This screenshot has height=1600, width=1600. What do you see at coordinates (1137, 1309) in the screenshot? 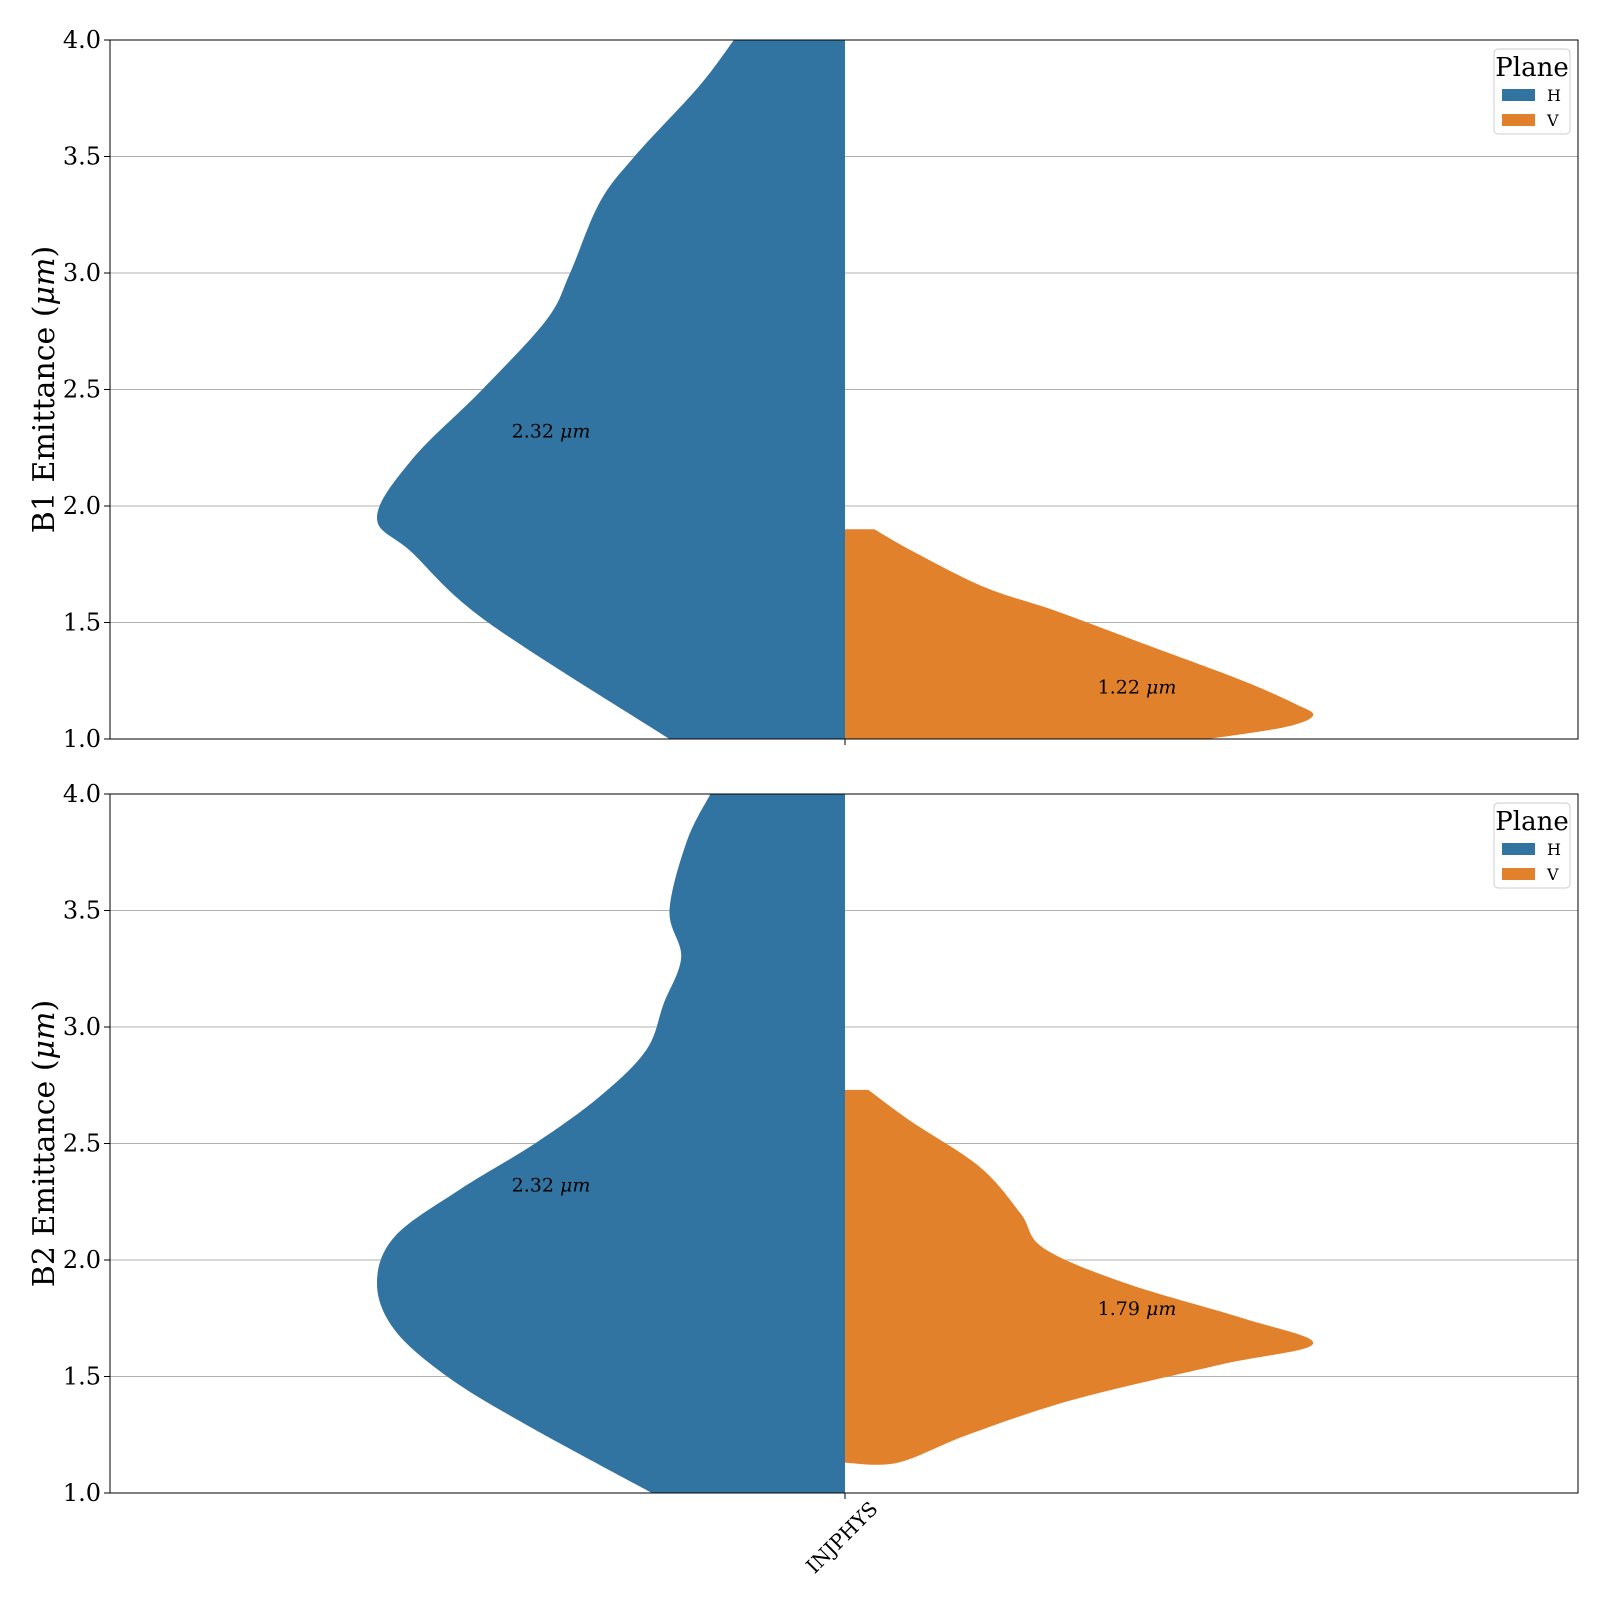
I see `annotation-v: 1.79 μm` at bounding box center [1137, 1309].